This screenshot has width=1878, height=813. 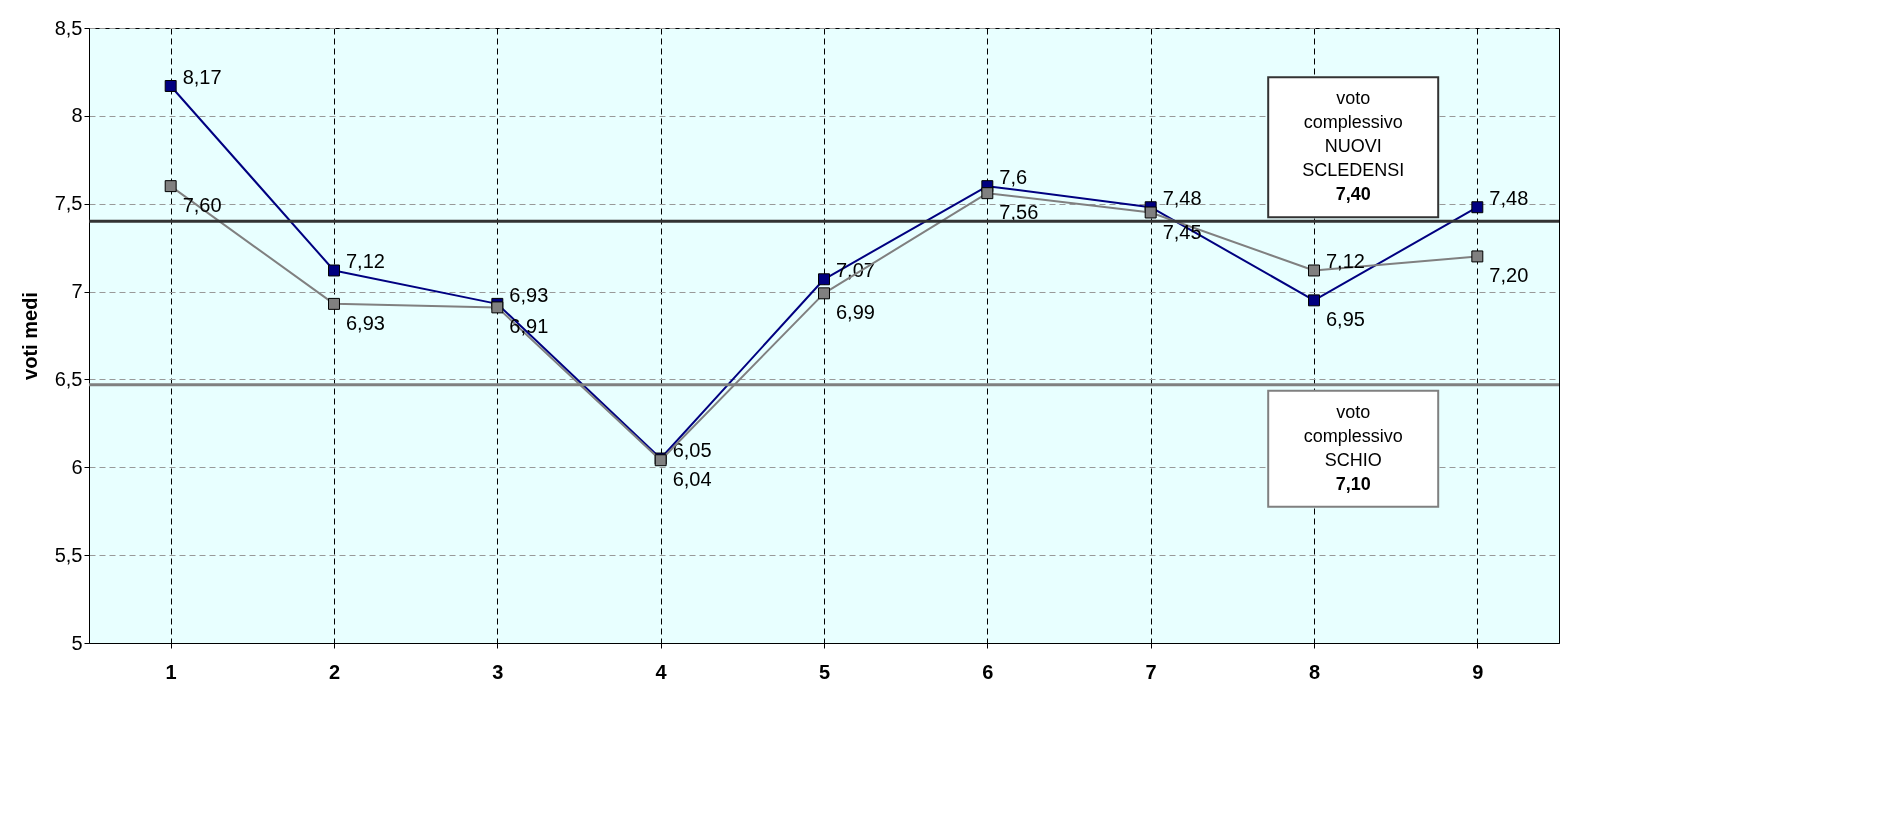 I want to click on y-tick-label: 6, so click(x=77, y=466).